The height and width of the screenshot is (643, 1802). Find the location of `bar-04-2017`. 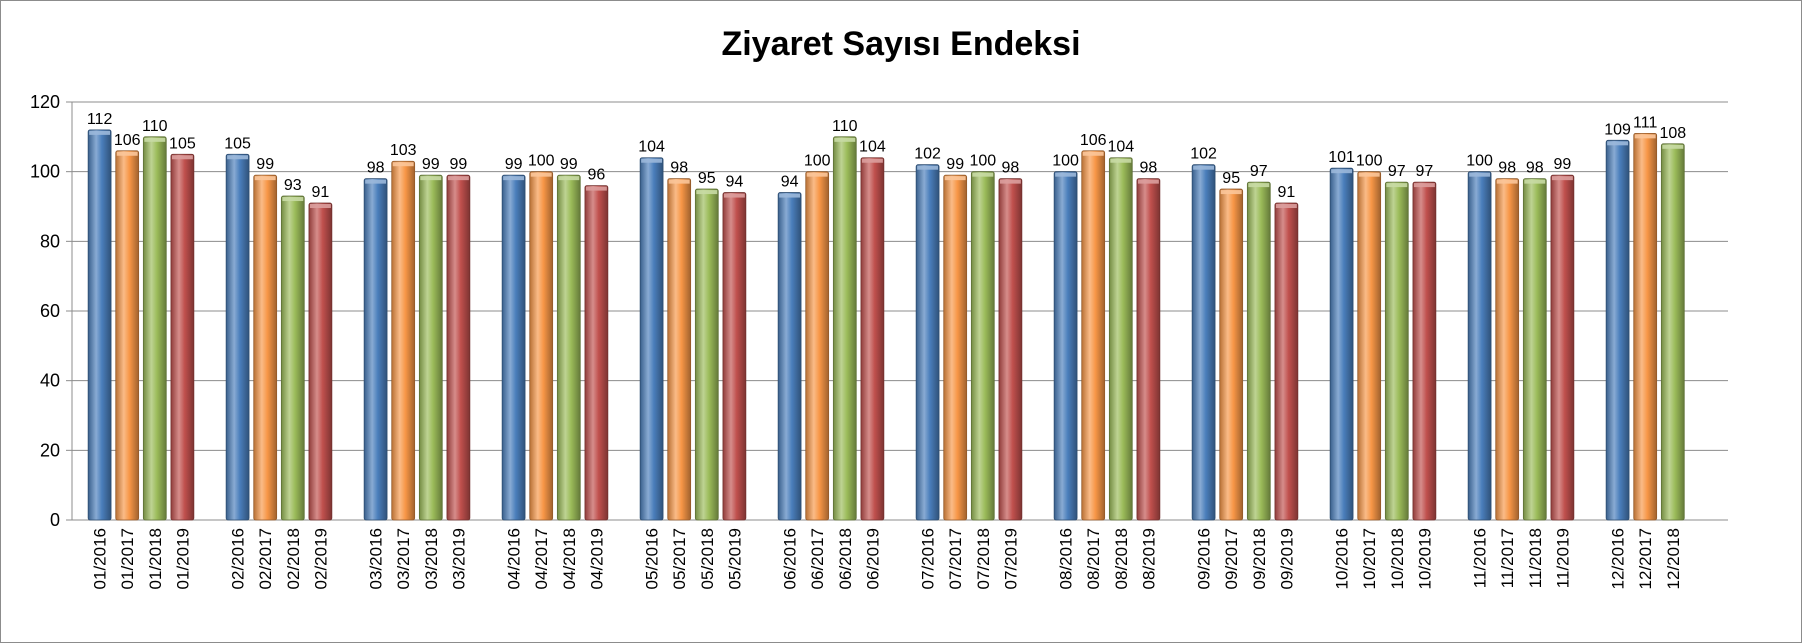

bar-04-2017 is located at coordinates (541, 346).